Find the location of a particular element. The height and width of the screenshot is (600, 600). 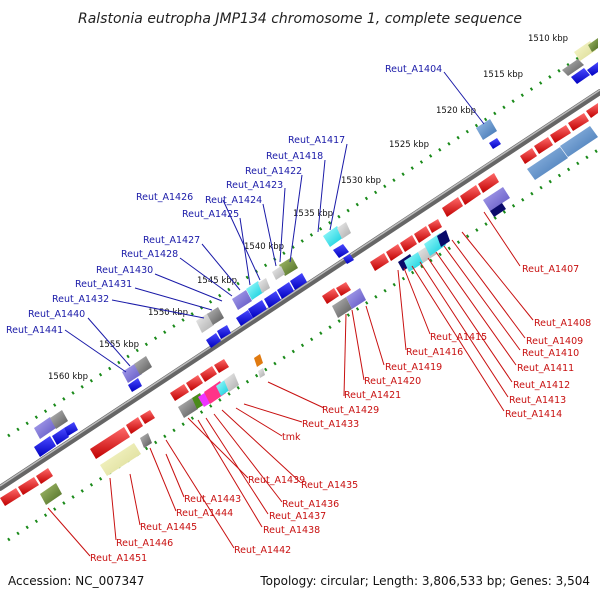

gene-label: Reut_A1437 is located at coordinates (297, 516).